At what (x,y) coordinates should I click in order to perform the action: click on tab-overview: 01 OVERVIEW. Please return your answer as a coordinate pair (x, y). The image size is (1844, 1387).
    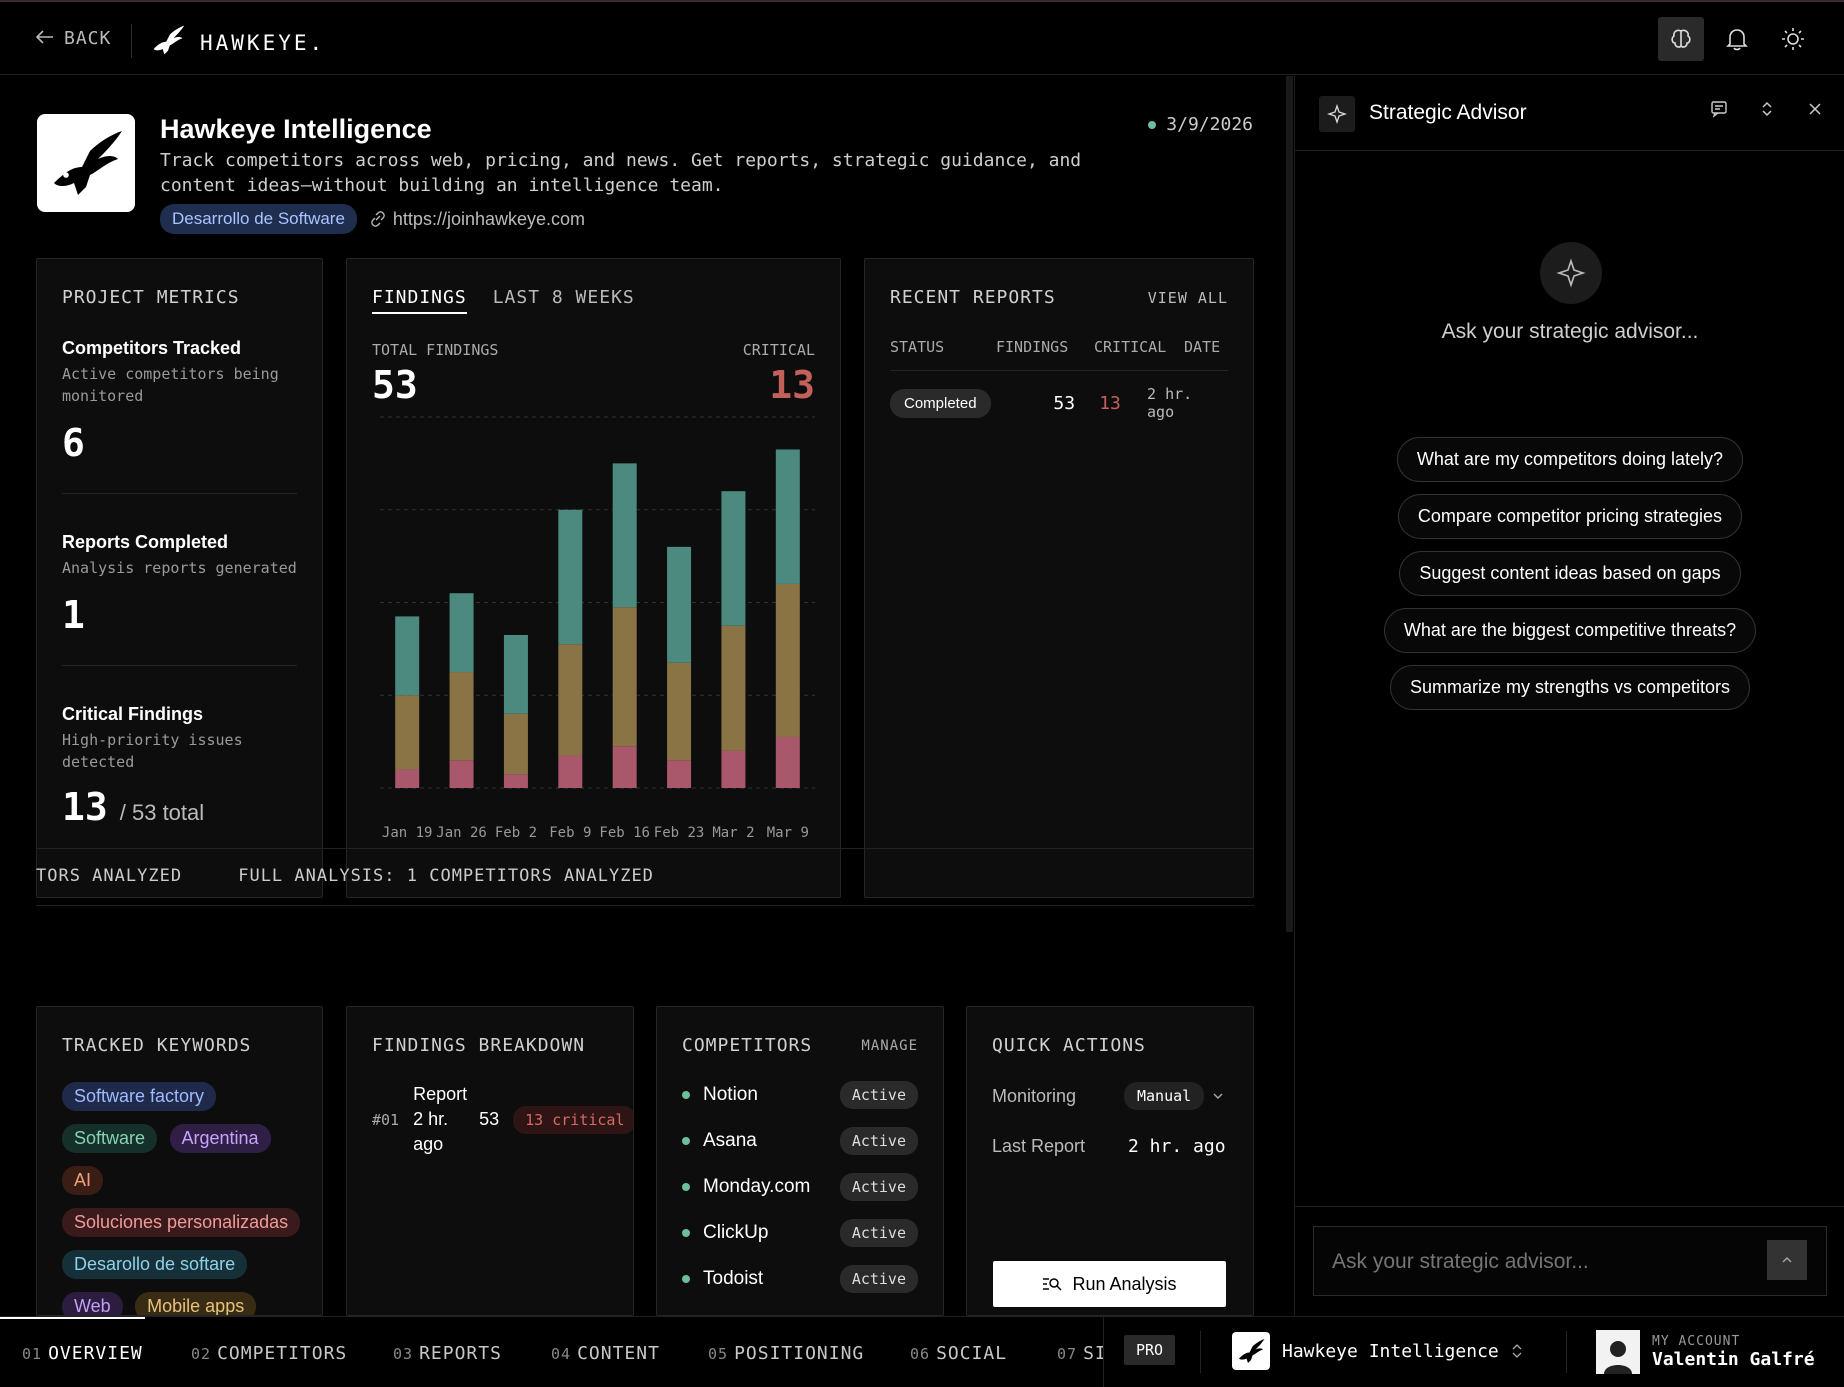
    Looking at the image, I should click on (82, 1353).